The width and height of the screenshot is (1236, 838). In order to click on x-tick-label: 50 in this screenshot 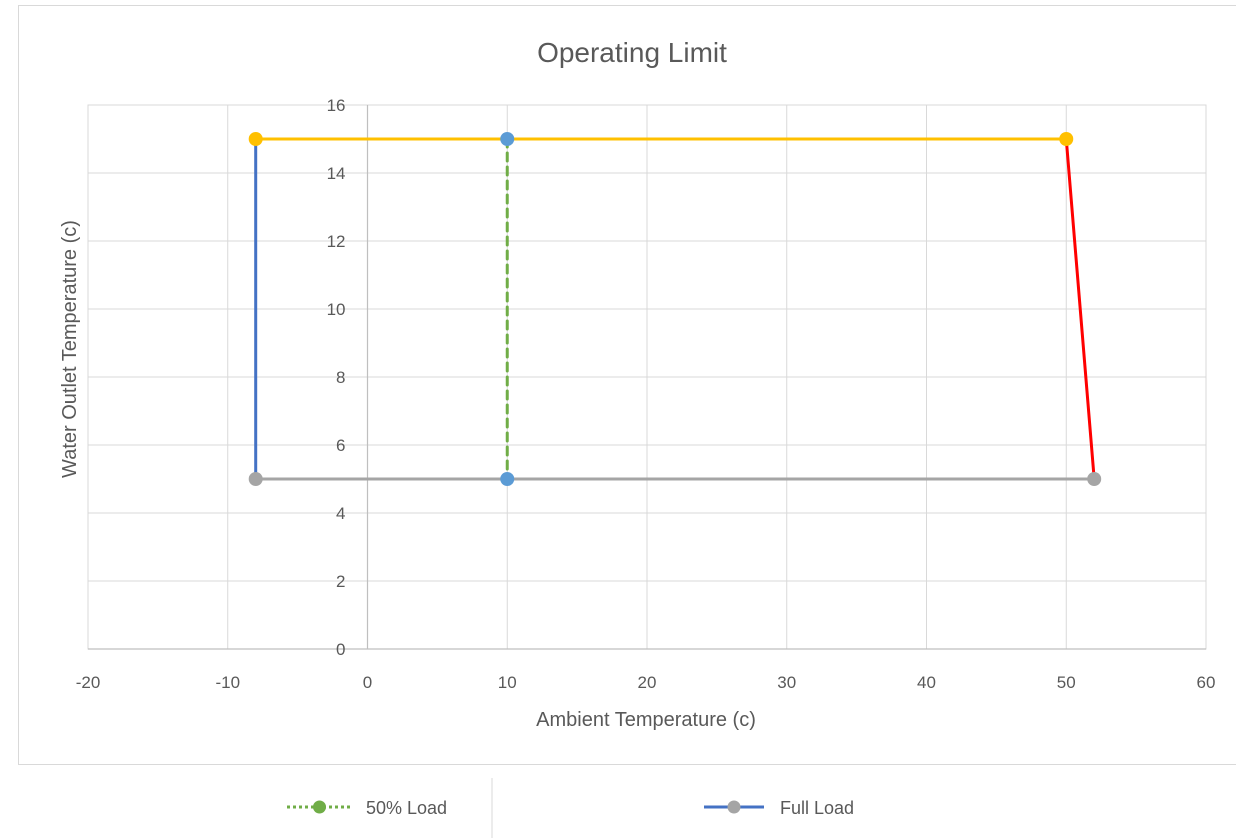, I will do `click(1066, 682)`.